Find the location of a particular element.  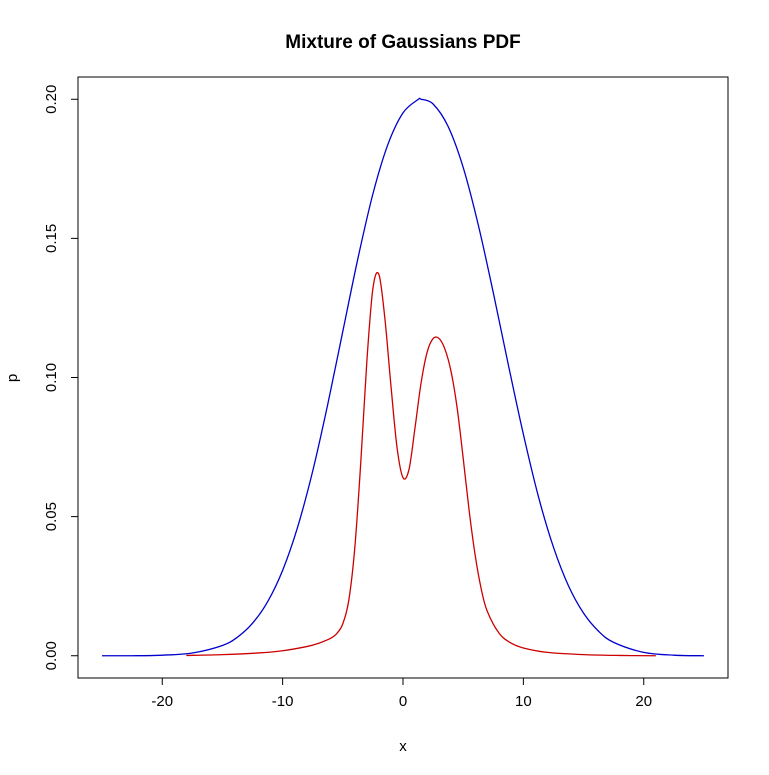

y-tick-label: 0.20 is located at coordinates (51, 99).